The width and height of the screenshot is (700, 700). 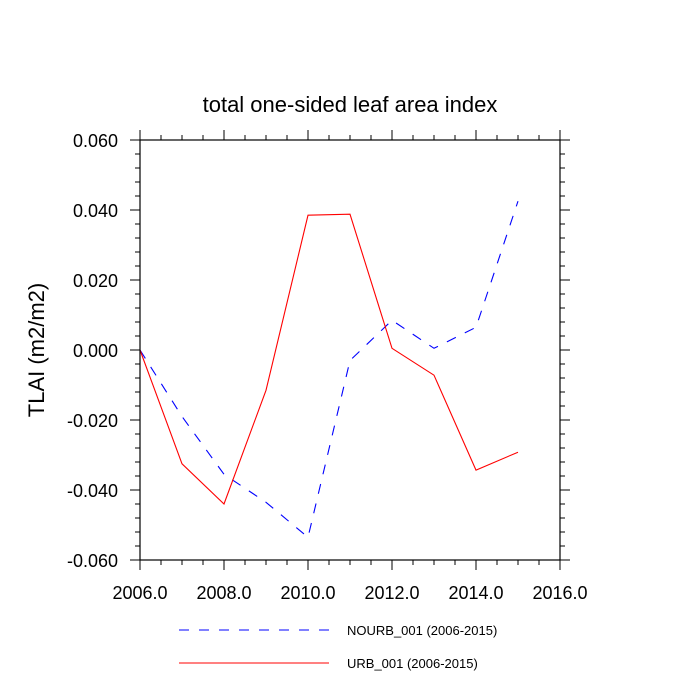 What do you see at coordinates (391, 593) in the screenshot?
I see `x-tick-label: 2012.0` at bounding box center [391, 593].